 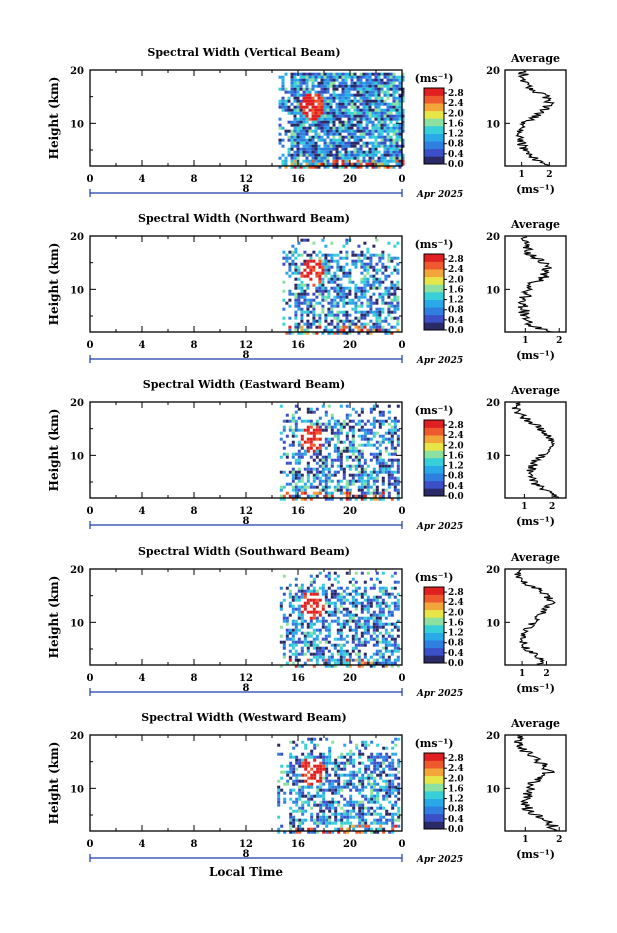 I want to click on colorbar-tick-label: 1.6, so click(x=456, y=124).